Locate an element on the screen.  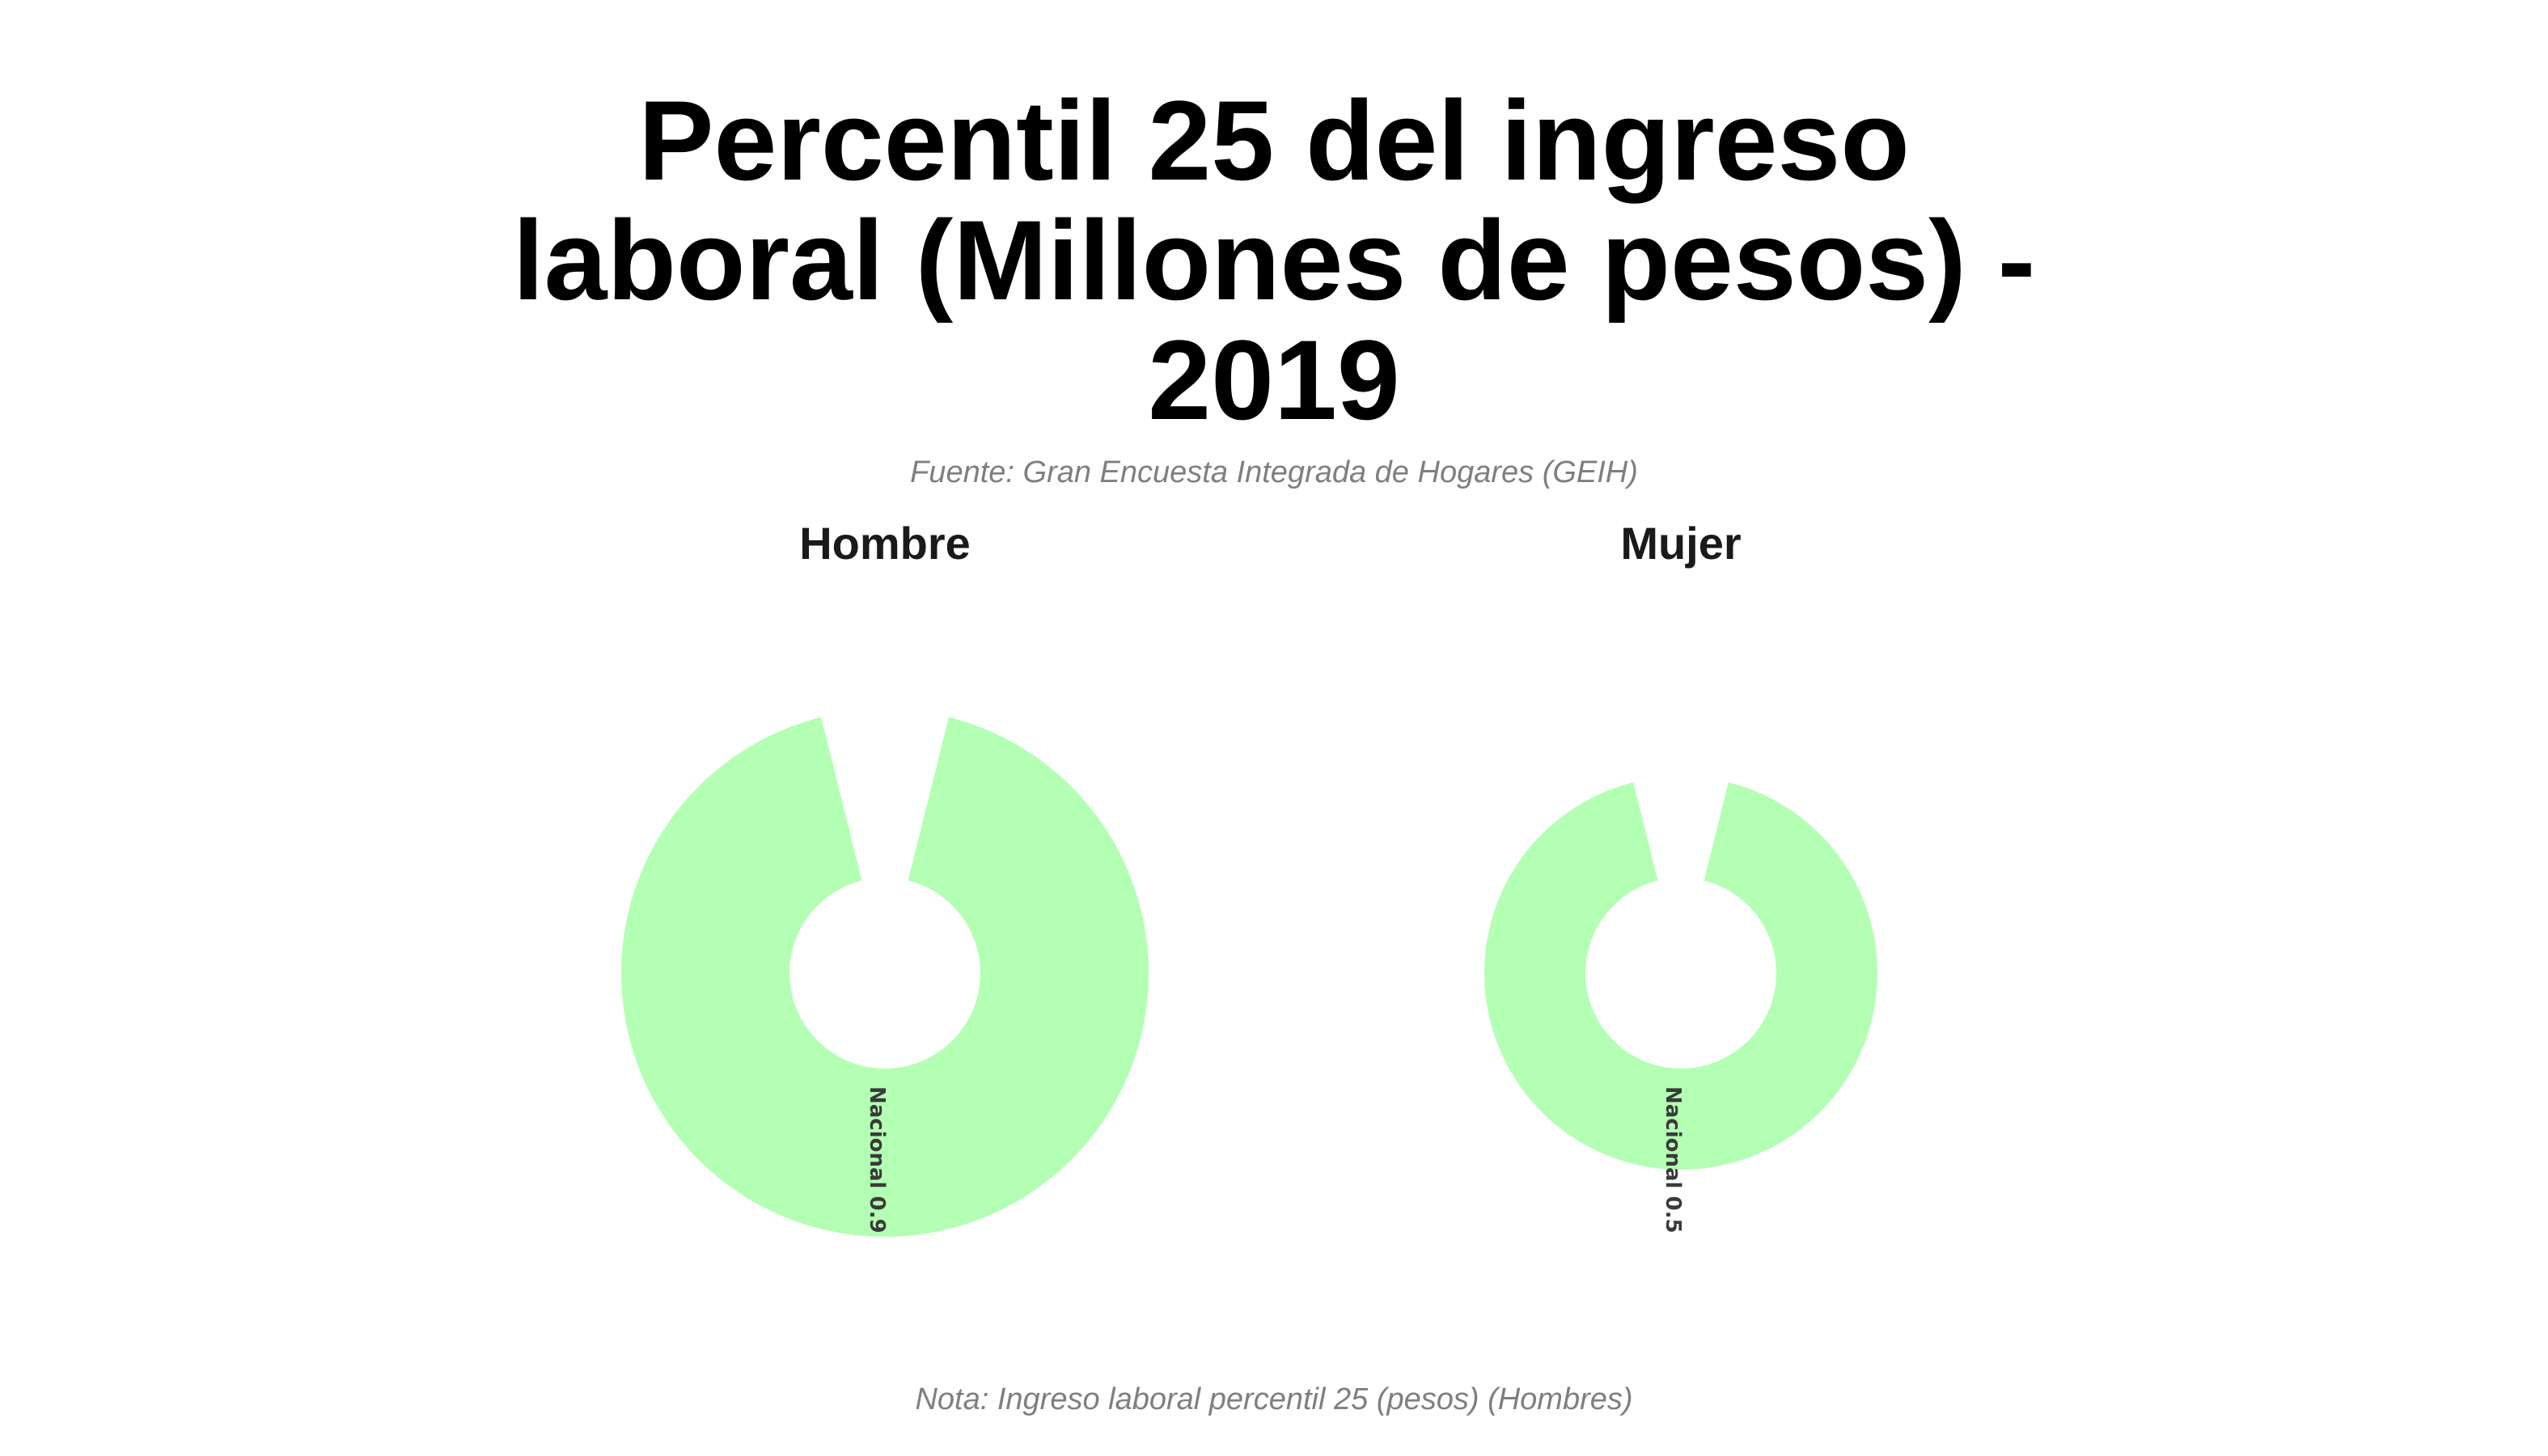
slice-label-nacional-mujer: Nacional 0.5 is located at coordinates (1673, 1160).